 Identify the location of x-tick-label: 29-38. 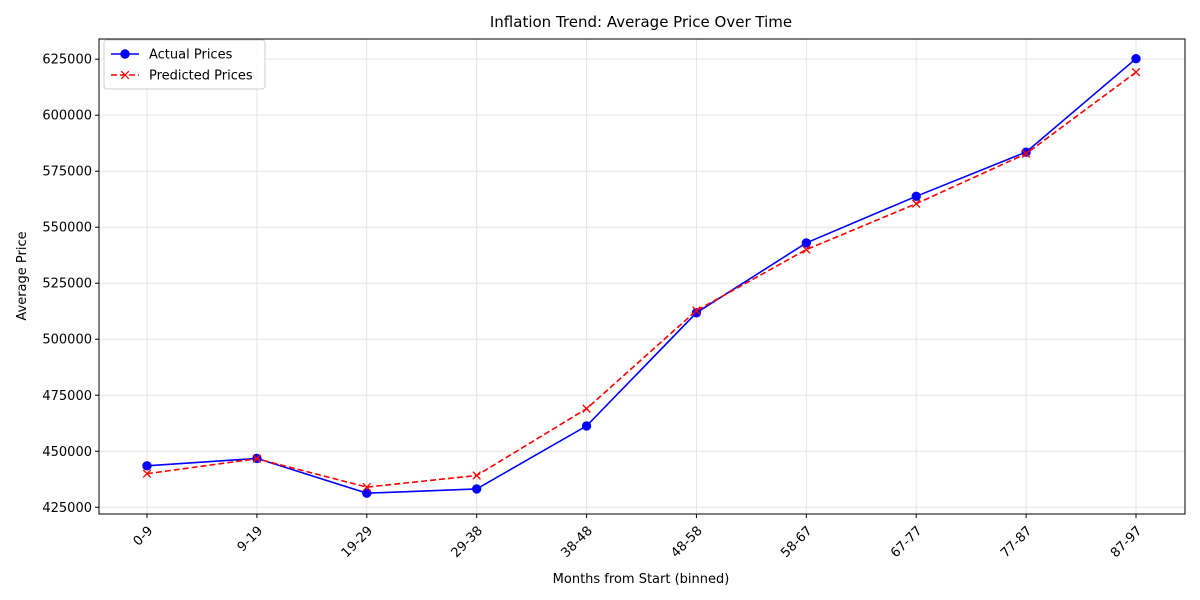
(467, 542).